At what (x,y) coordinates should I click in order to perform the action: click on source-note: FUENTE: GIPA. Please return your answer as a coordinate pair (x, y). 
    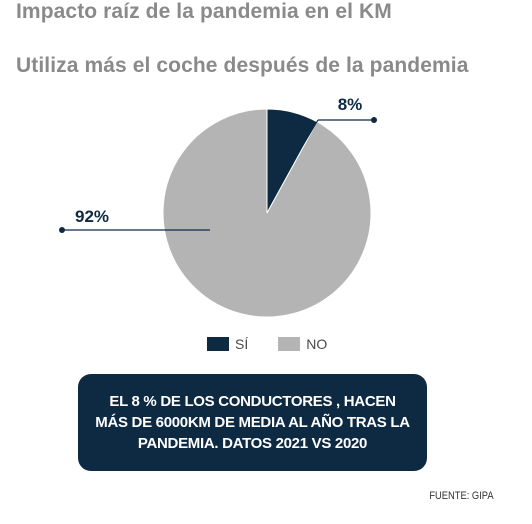
    Looking at the image, I should click on (461, 496).